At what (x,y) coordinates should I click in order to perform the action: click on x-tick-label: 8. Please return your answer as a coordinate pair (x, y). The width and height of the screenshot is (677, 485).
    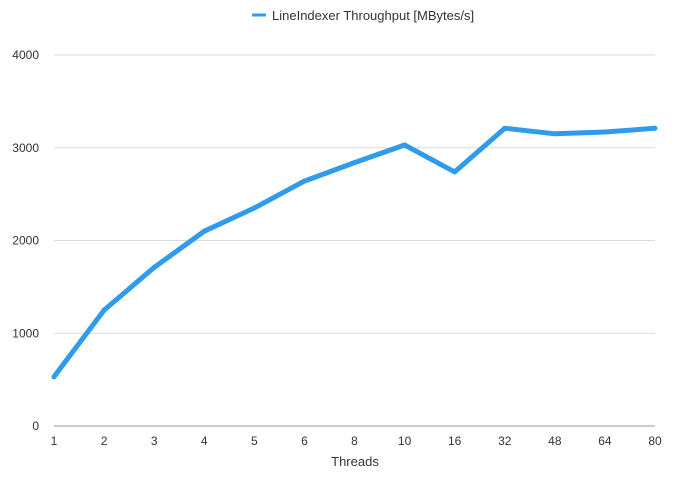
    Looking at the image, I should click on (354, 441).